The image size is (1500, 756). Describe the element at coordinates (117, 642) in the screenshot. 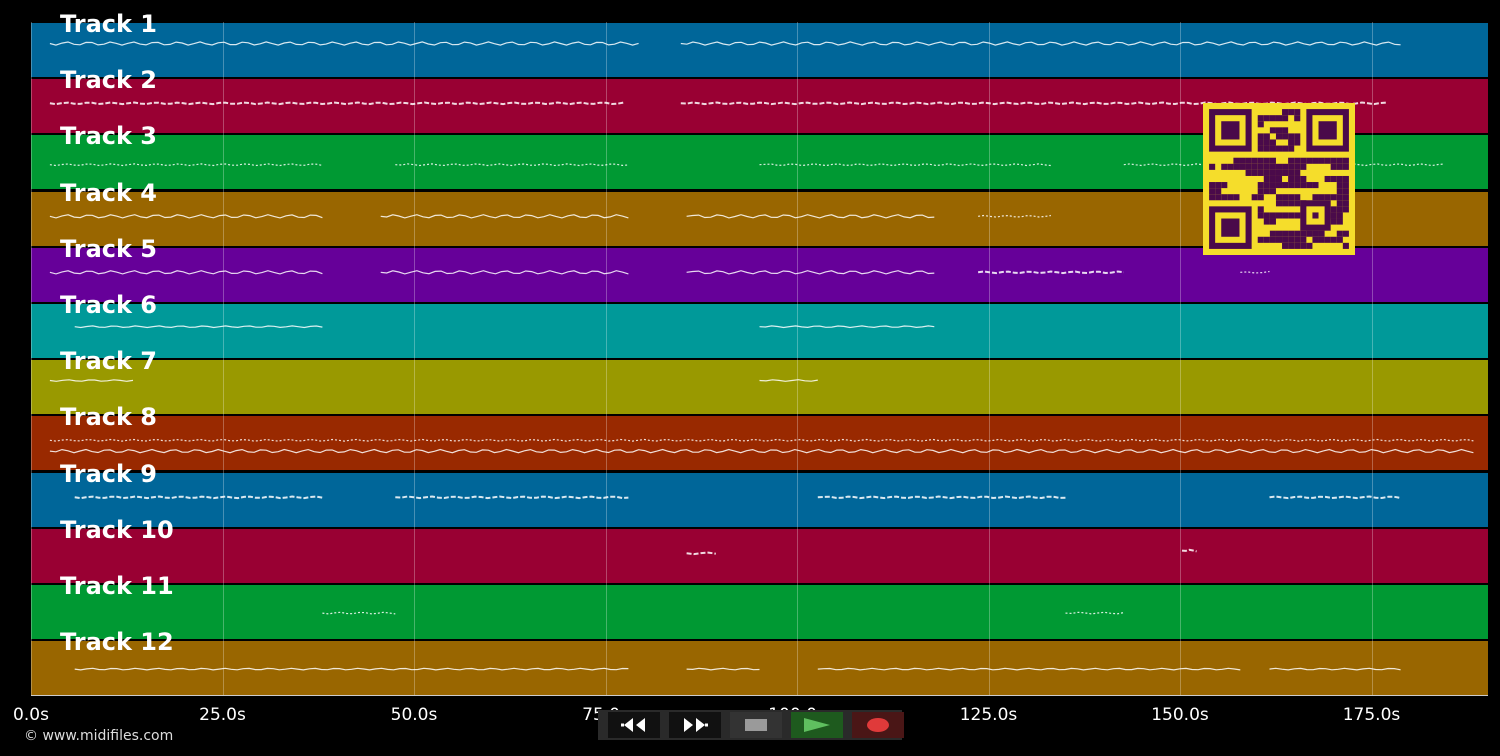

I see `track-label: Track 12` at that location.